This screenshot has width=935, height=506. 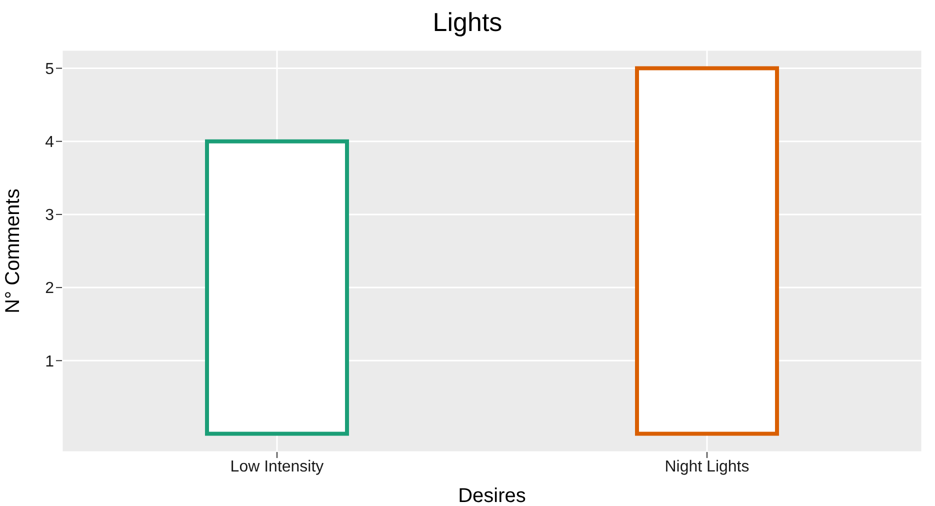 I want to click on chart-title: Lights, so click(x=468, y=22).